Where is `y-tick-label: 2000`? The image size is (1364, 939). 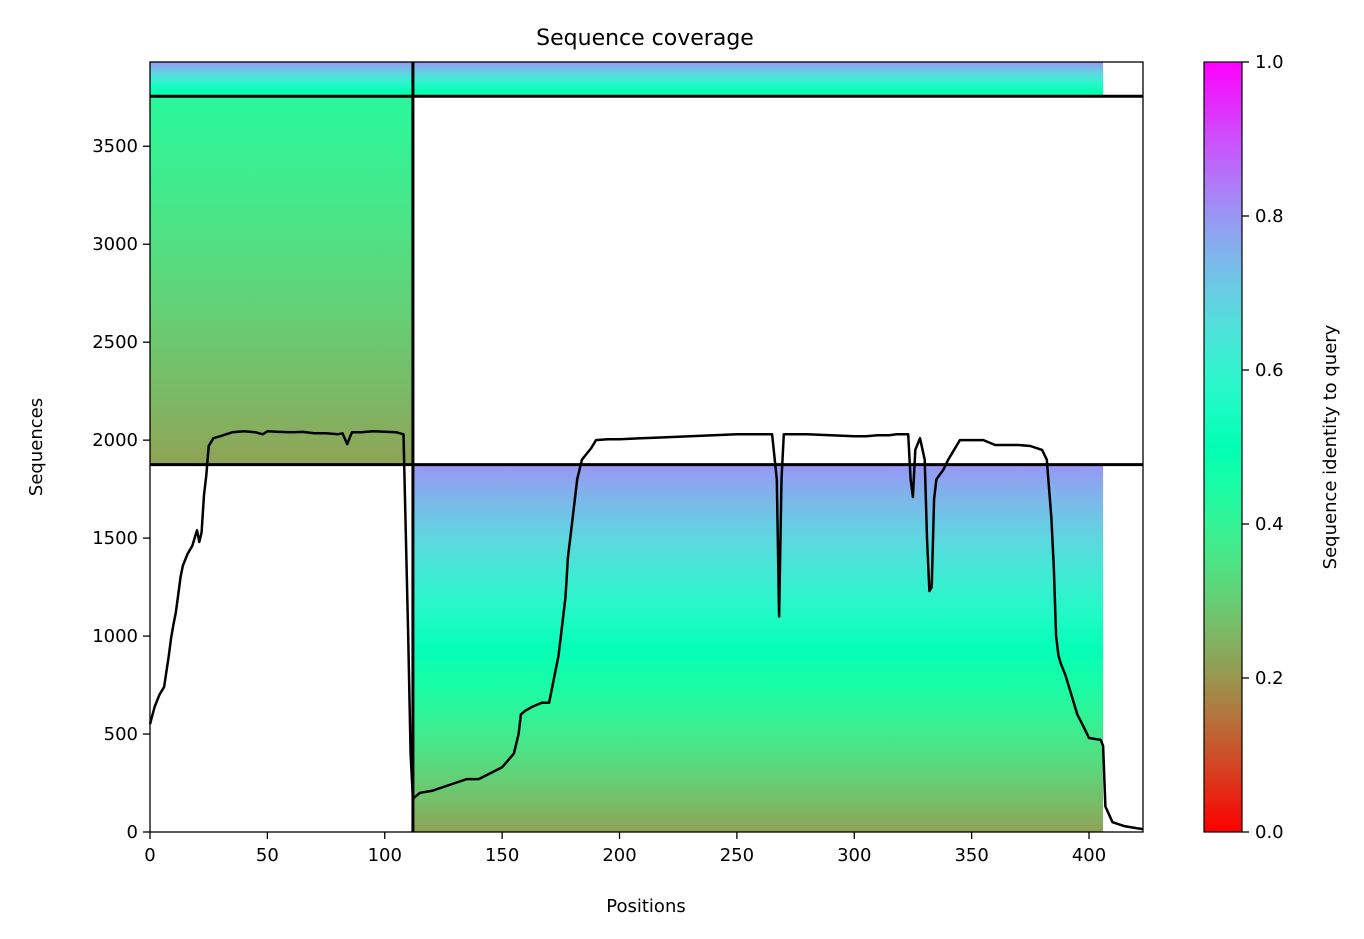
y-tick-label: 2000 is located at coordinates (115, 440).